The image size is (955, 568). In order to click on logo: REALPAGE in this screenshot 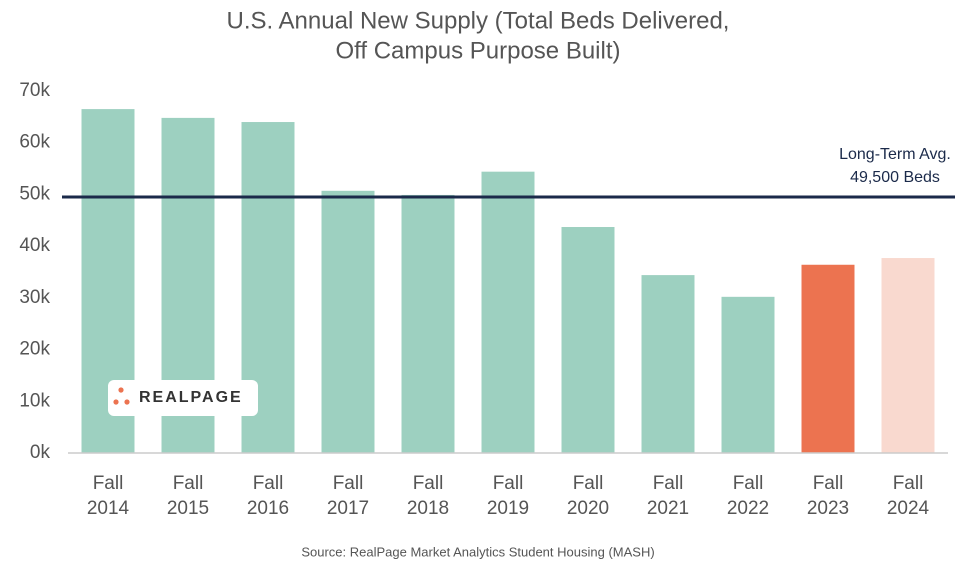, I will do `click(191, 397)`.